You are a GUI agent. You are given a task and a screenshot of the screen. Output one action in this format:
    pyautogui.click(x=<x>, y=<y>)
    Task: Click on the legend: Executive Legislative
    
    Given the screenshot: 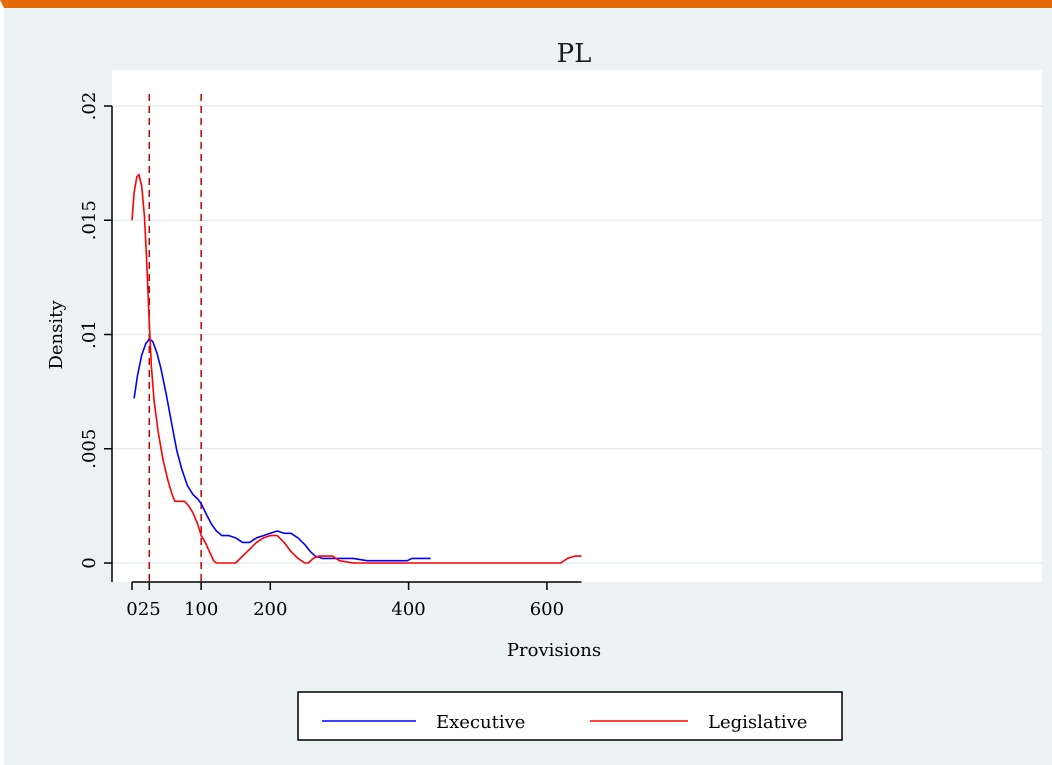 What is the action you would take?
    pyautogui.click(x=570, y=716)
    